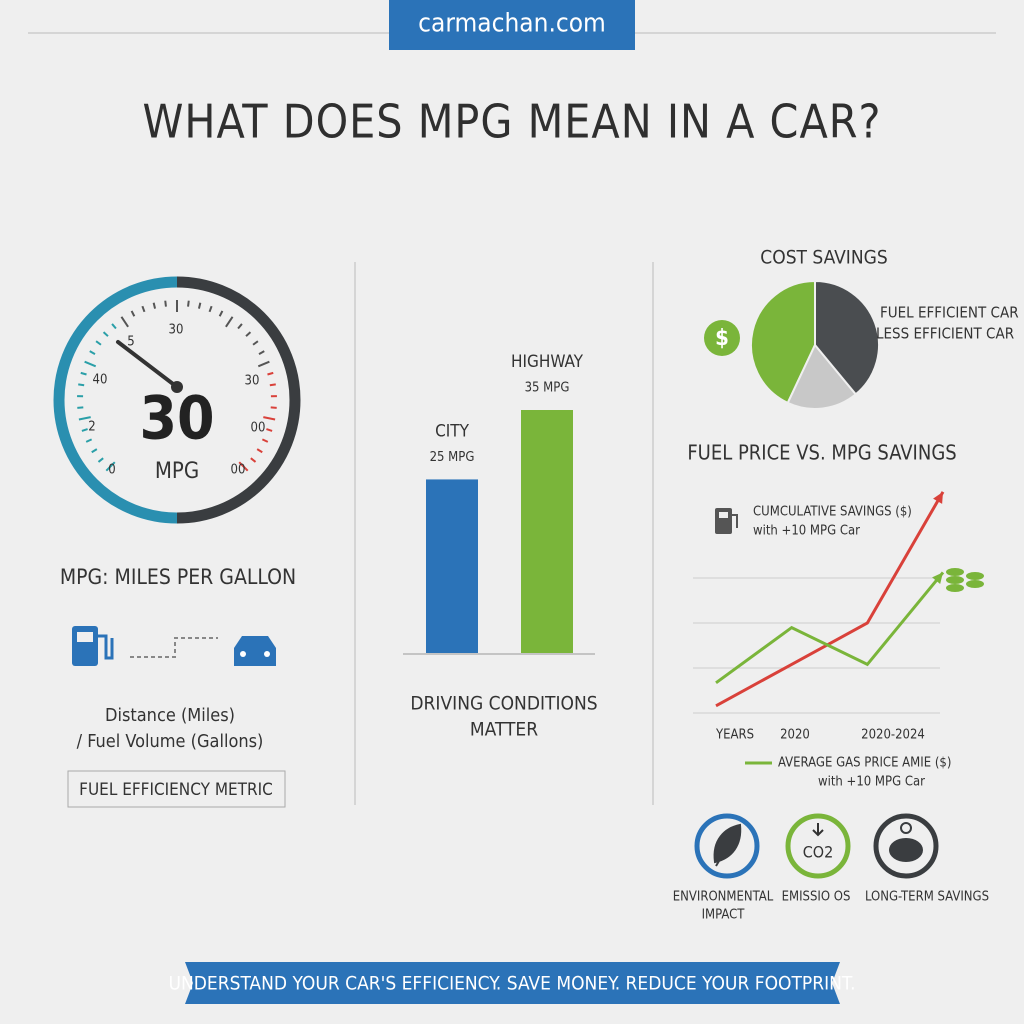  I want to click on x-tick-label: 2020-2024, so click(893, 735).